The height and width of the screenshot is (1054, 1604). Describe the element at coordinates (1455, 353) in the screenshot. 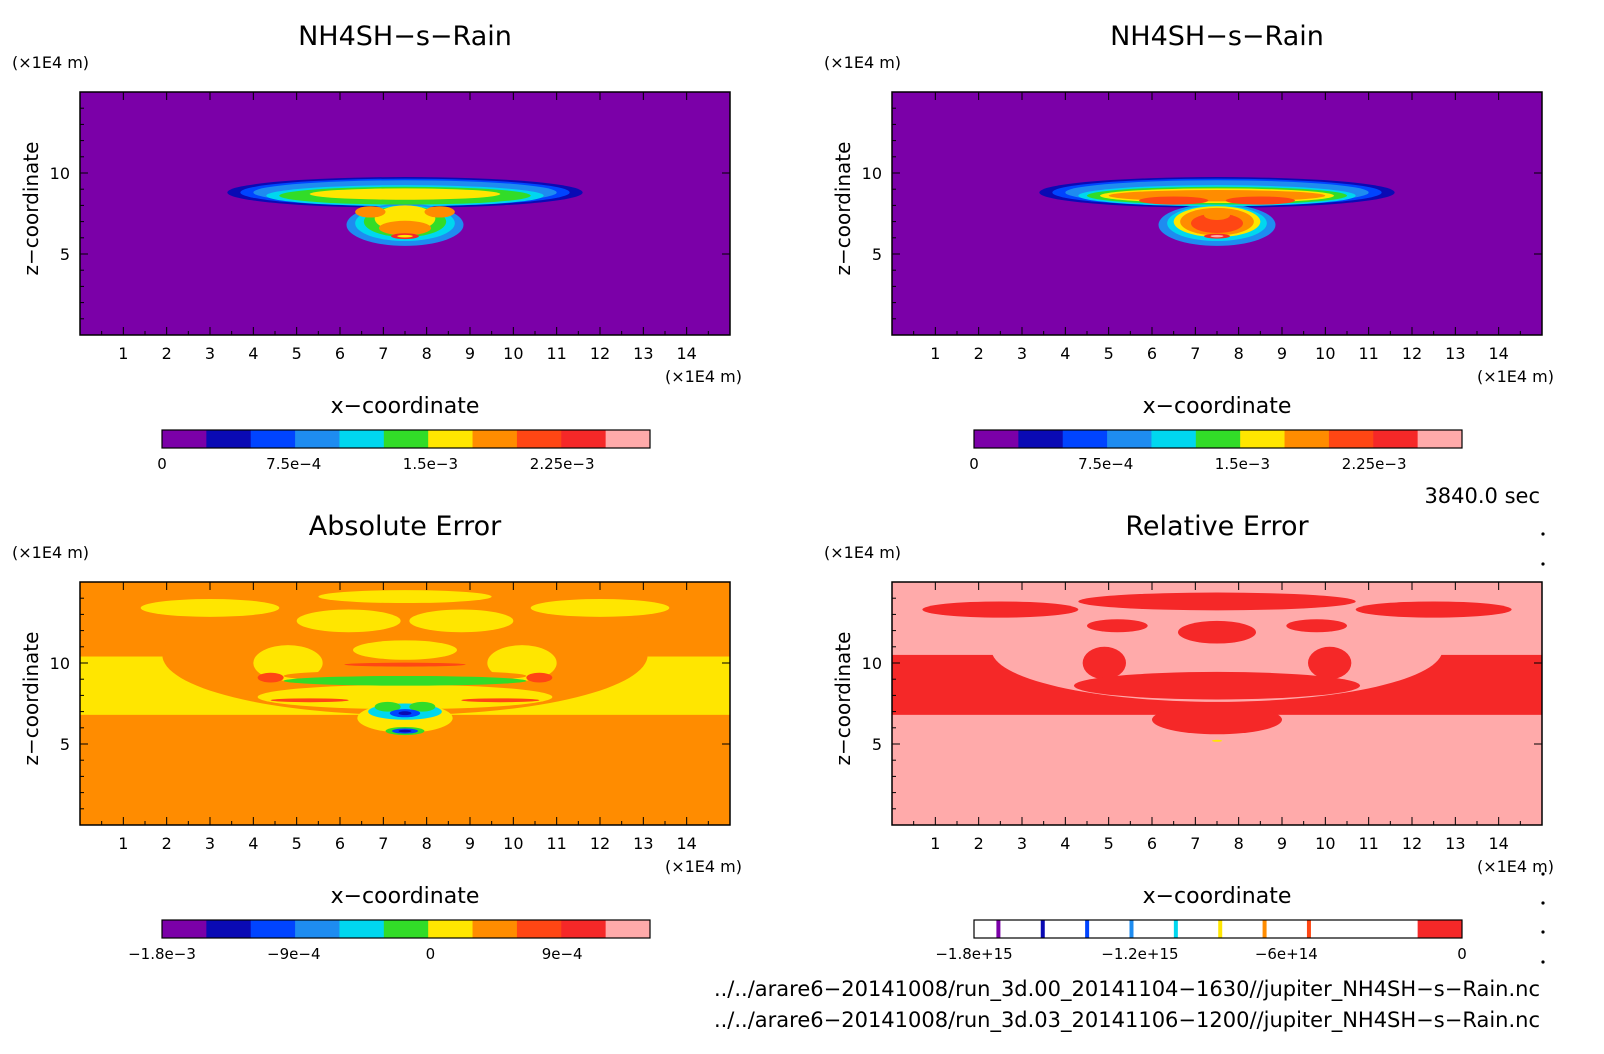

I see `x-tick-label: 13` at that location.